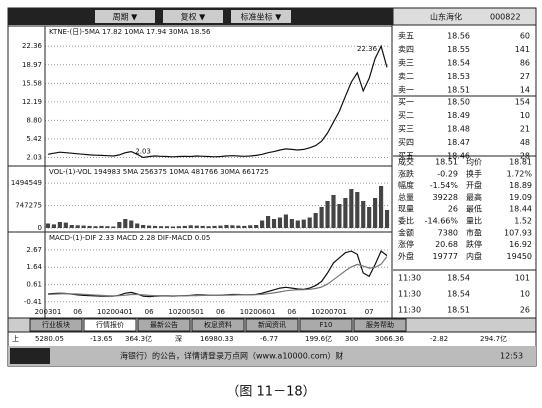 This screenshot has width=542, height=408. What do you see at coordinates (101, 312) in the screenshot?
I see `x-tick-label: 10` at bounding box center [101, 312].